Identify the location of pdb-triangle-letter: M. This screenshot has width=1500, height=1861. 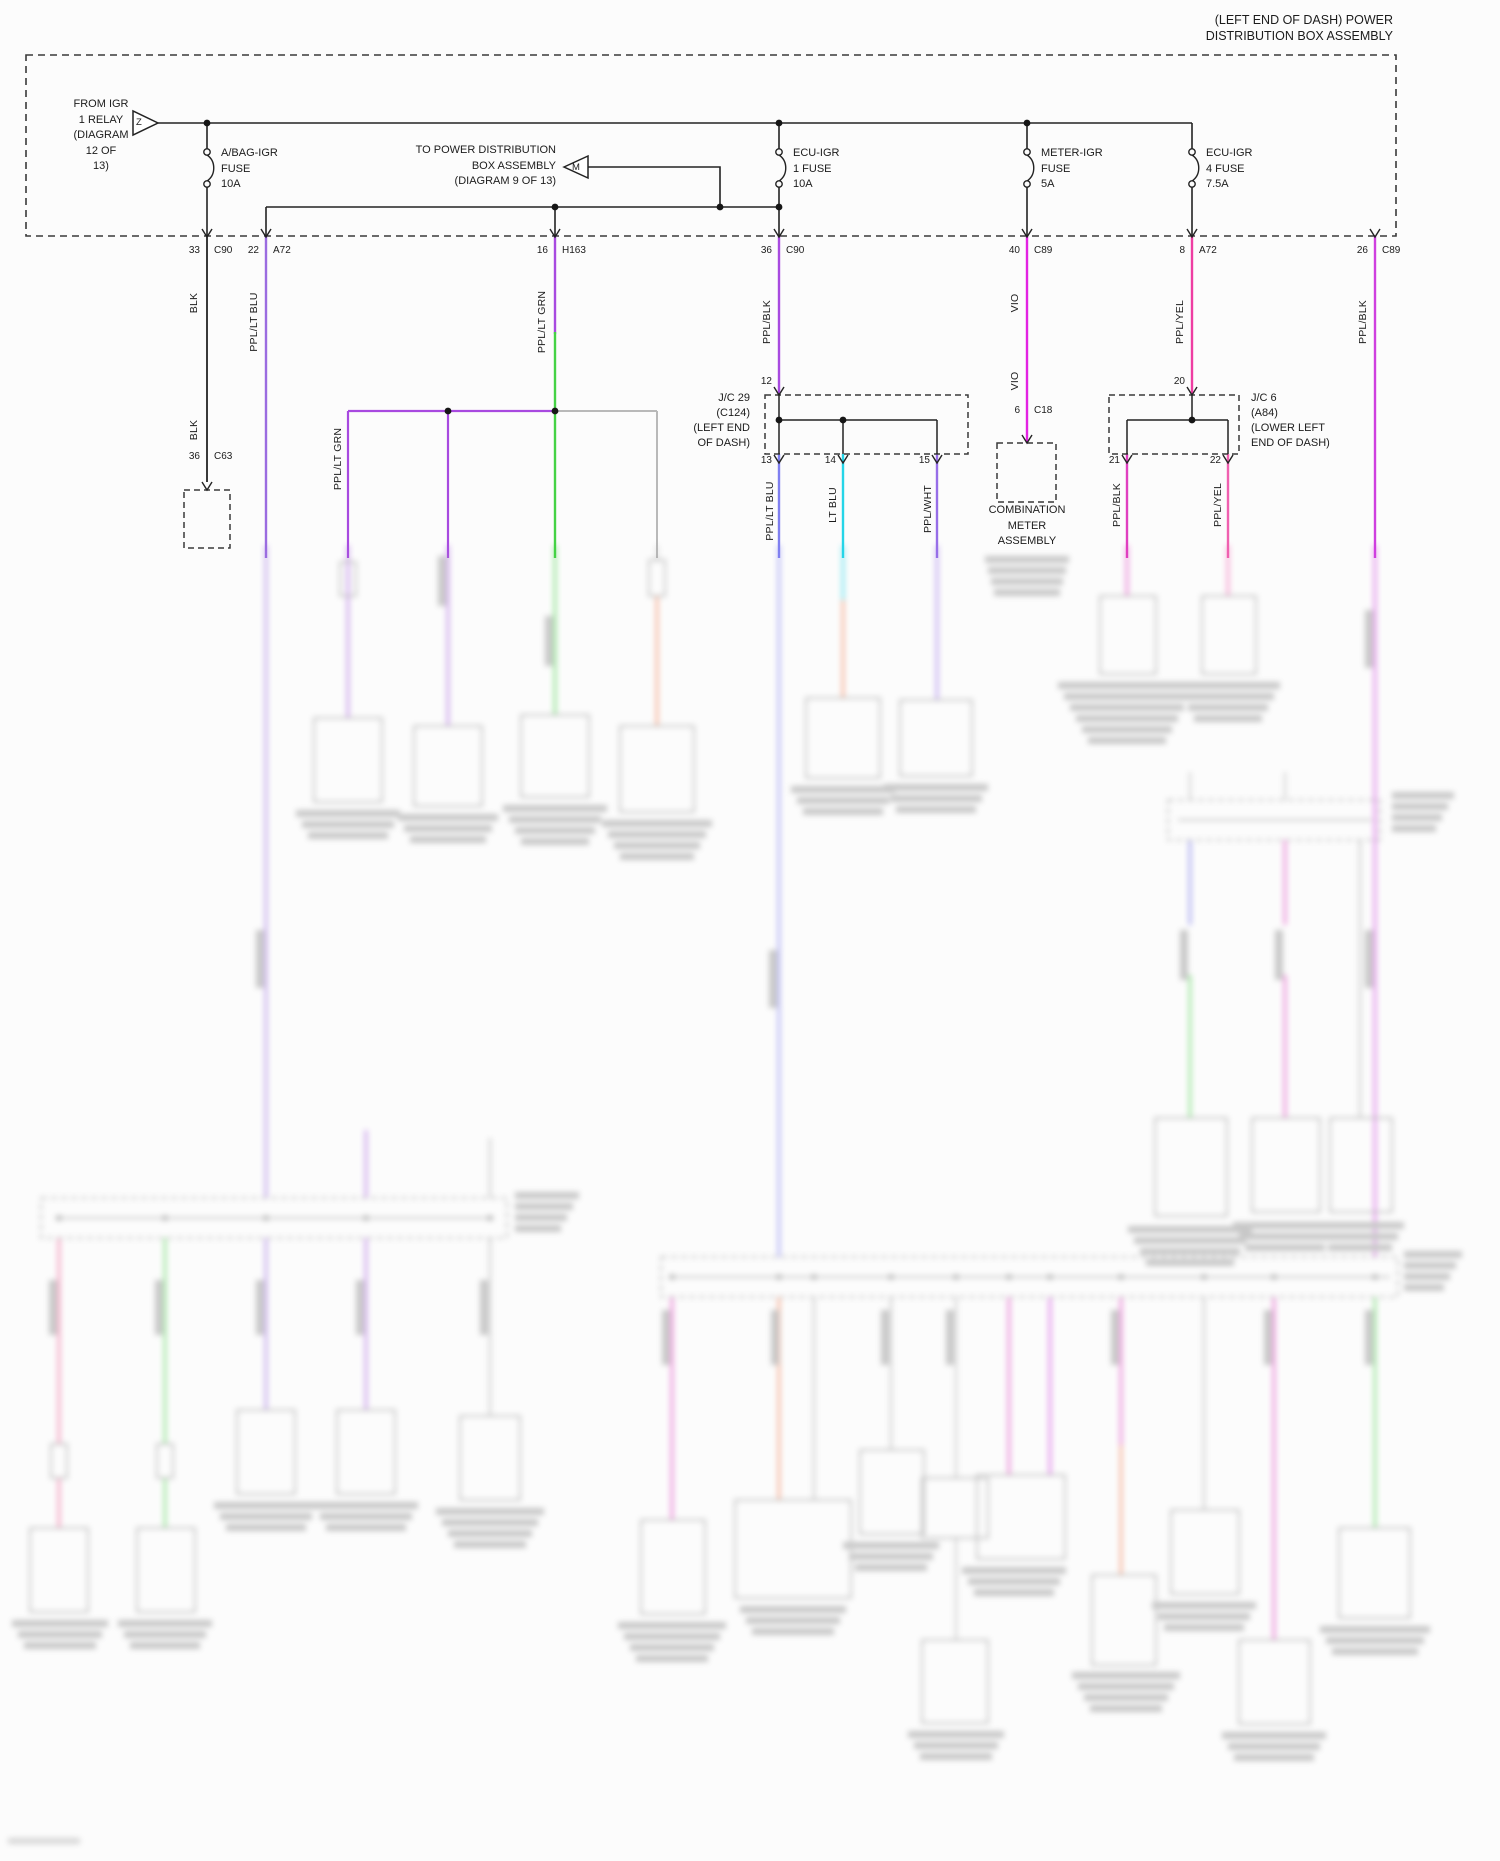
(576, 167).